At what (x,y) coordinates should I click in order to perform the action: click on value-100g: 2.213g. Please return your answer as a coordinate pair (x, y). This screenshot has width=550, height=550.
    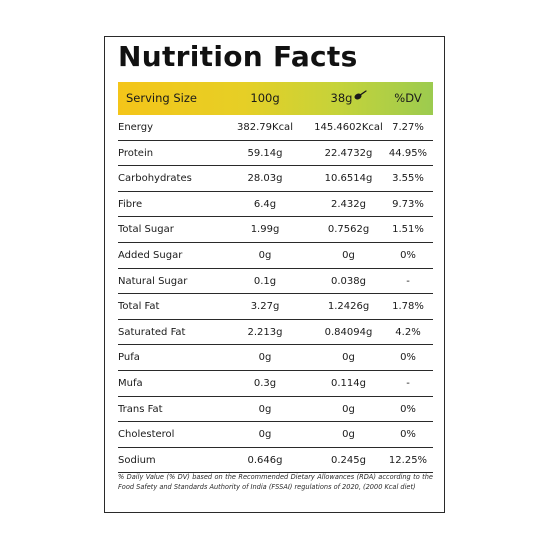
    Looking at the image, I should click on (265, 332).